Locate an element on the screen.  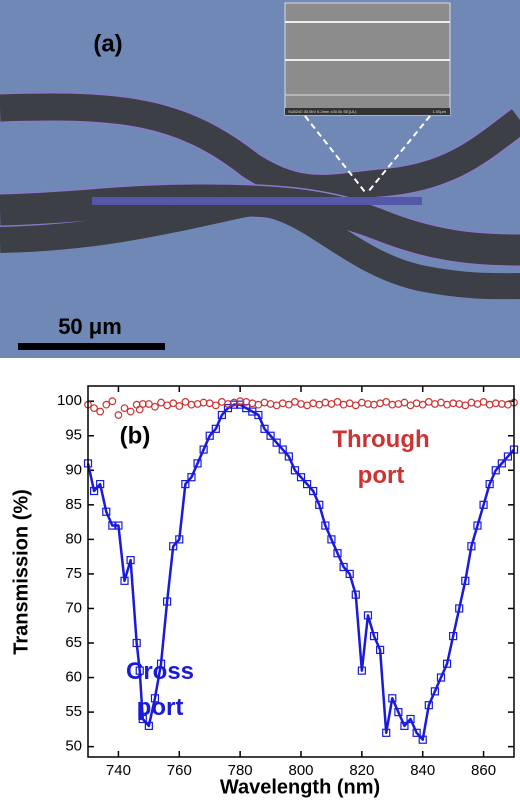
y-tick-label: 90 is located at coordinates (73, 469).